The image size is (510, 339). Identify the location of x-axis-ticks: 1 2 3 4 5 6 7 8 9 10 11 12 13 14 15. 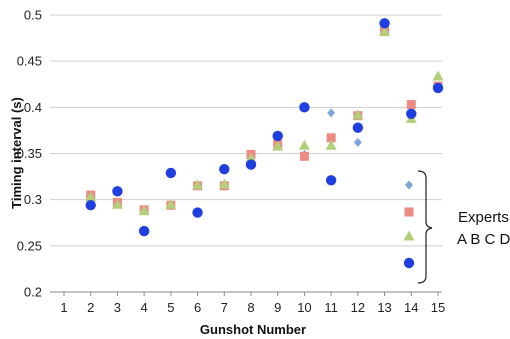
(252, 303).